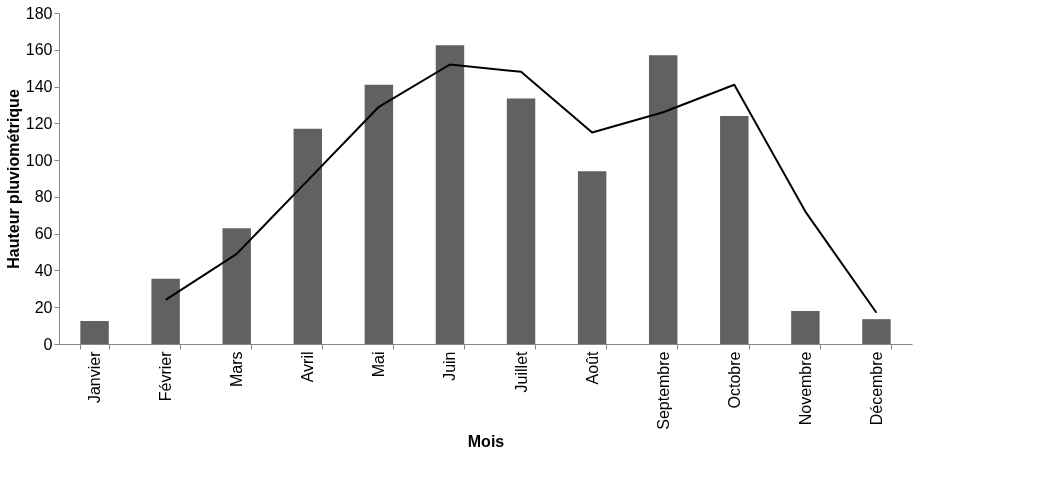  I want to click on y-tick-label: 140, so click(39, 87).